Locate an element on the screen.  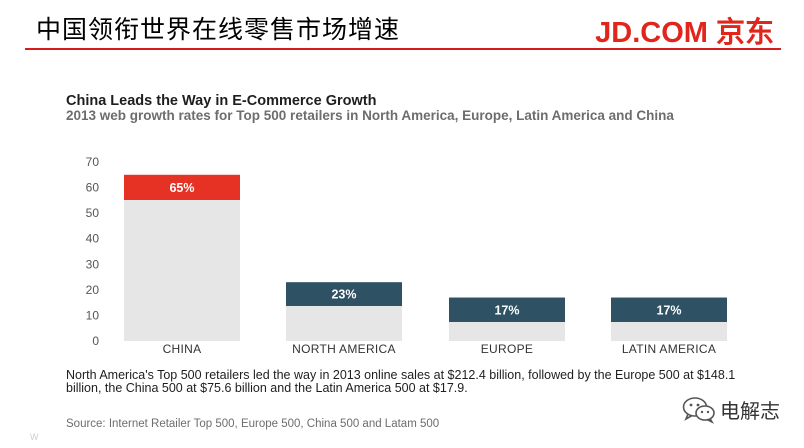
slide-title: 中国领衔世界在线零售市场增速 is located at coordinates (218, 29).